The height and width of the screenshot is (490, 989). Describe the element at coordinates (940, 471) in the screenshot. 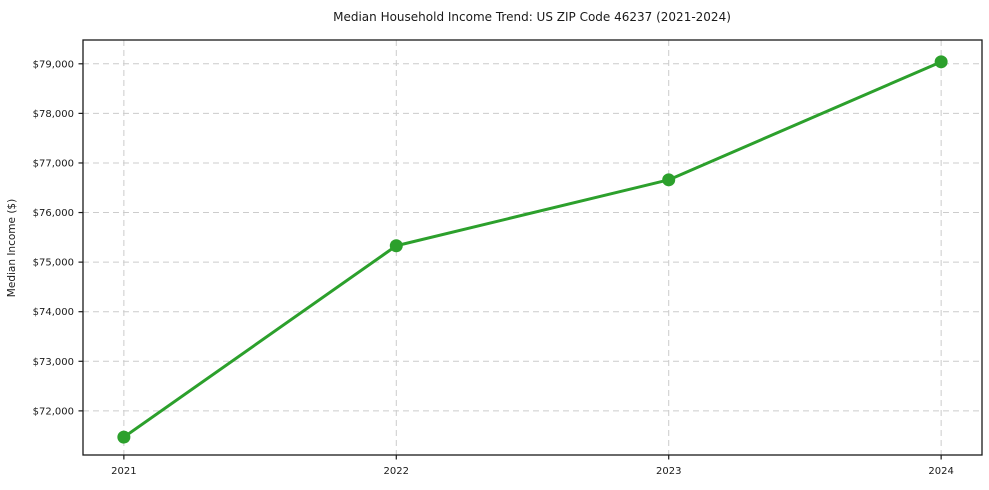

I see `x-tick-label: 2024` at that location.